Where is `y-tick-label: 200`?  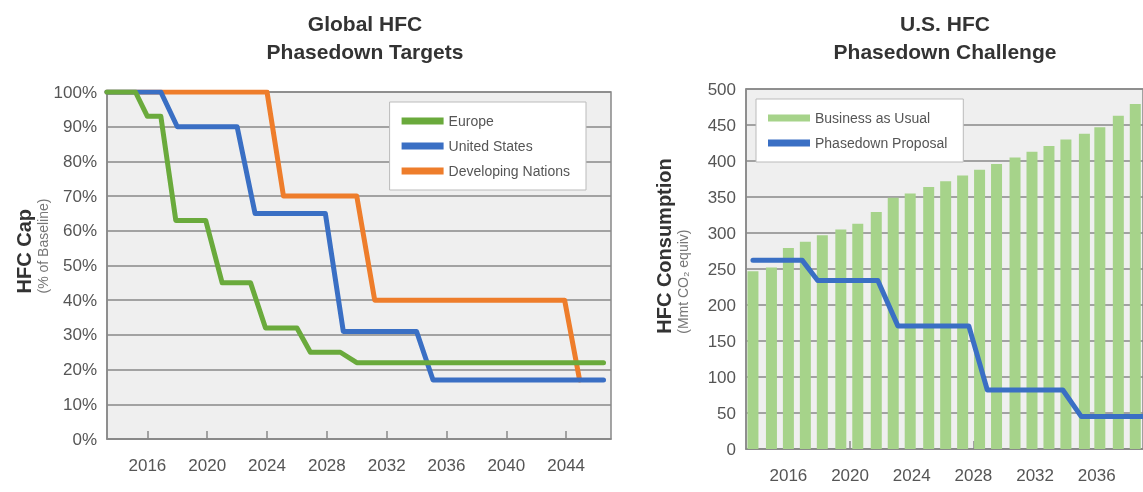
y-tick-label: 200 is located at coordinates (721, 305).